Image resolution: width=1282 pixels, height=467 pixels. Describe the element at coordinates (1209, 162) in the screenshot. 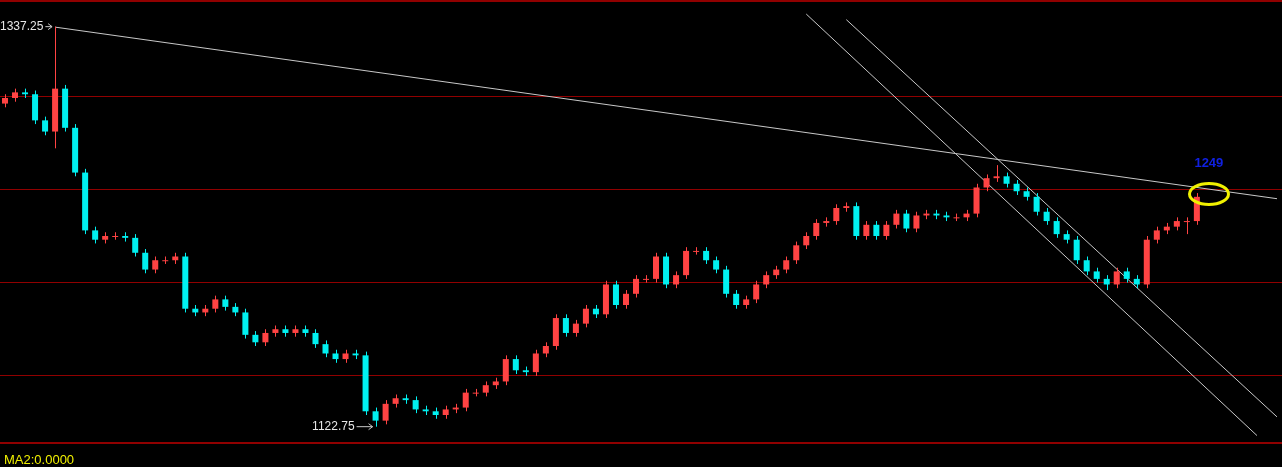

I see `annotation: 1249` at that location.